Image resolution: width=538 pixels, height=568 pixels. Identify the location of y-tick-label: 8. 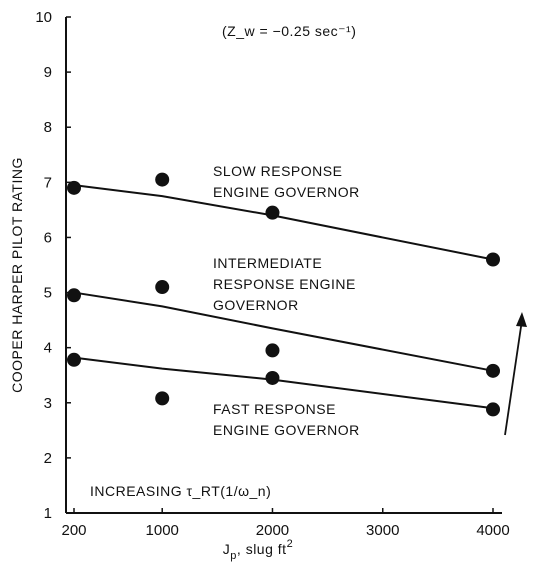
(48, 127).